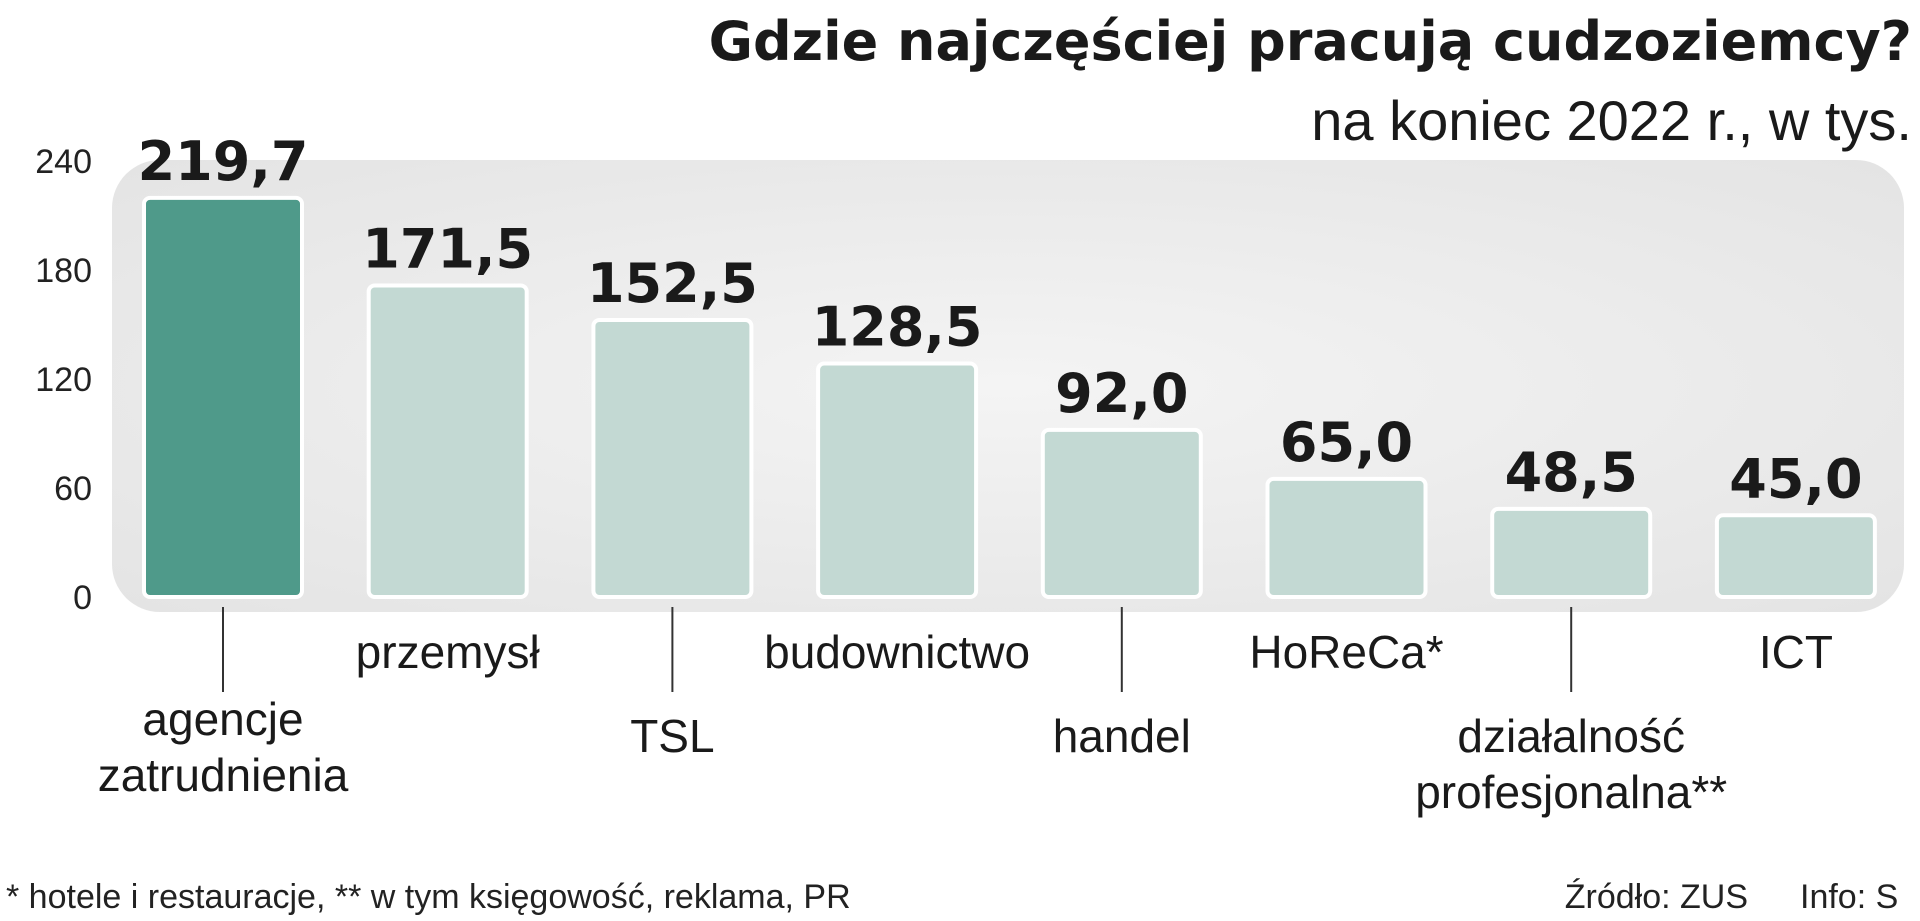  I want to click on data-label: 219,7, so click(223, 161).